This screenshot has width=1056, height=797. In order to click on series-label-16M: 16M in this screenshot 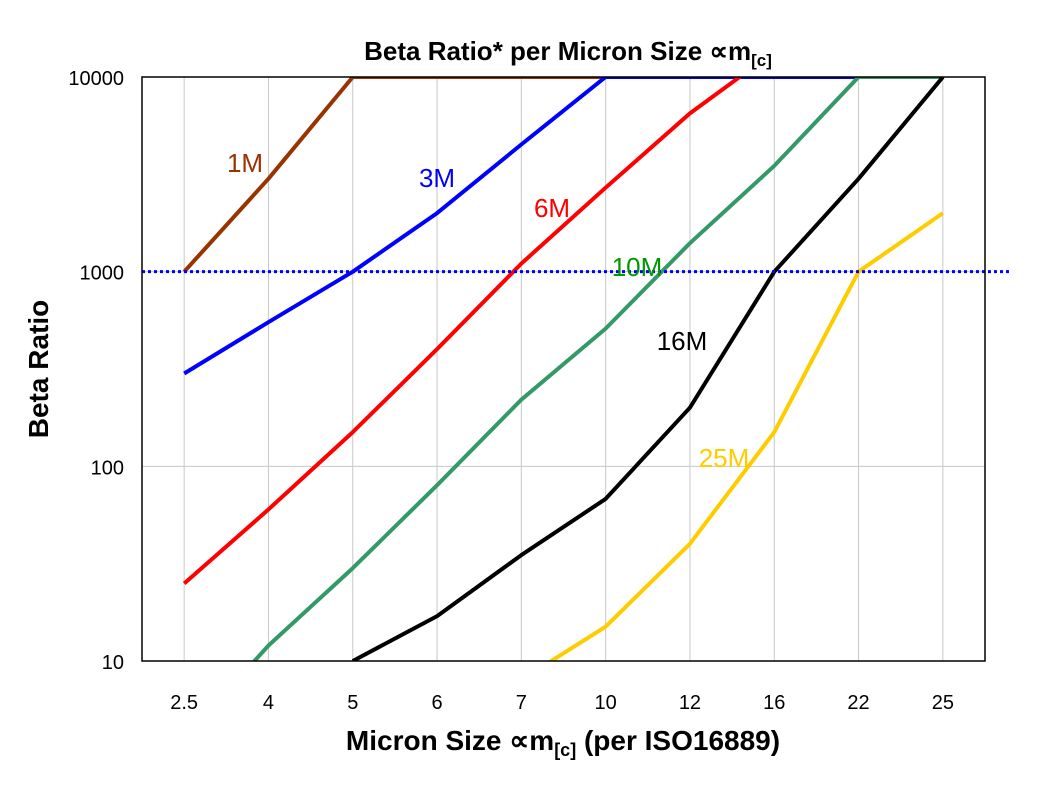, I will do `click(682, 341)`.